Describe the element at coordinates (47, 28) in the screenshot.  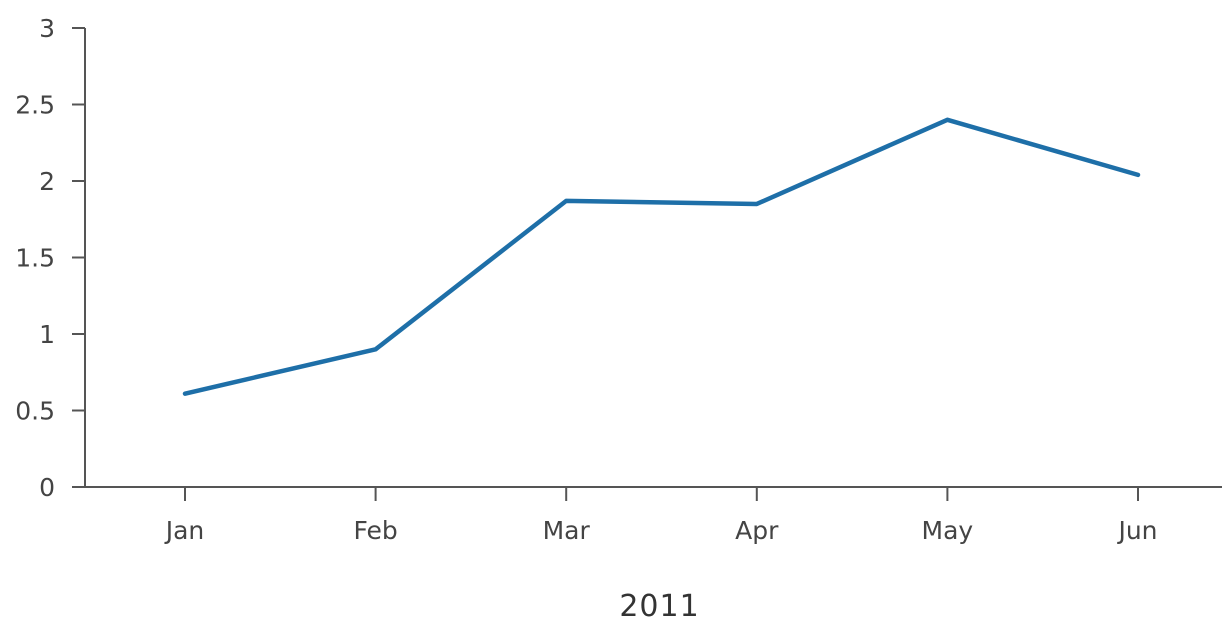
I see `y-tick-label: 3` at that location.